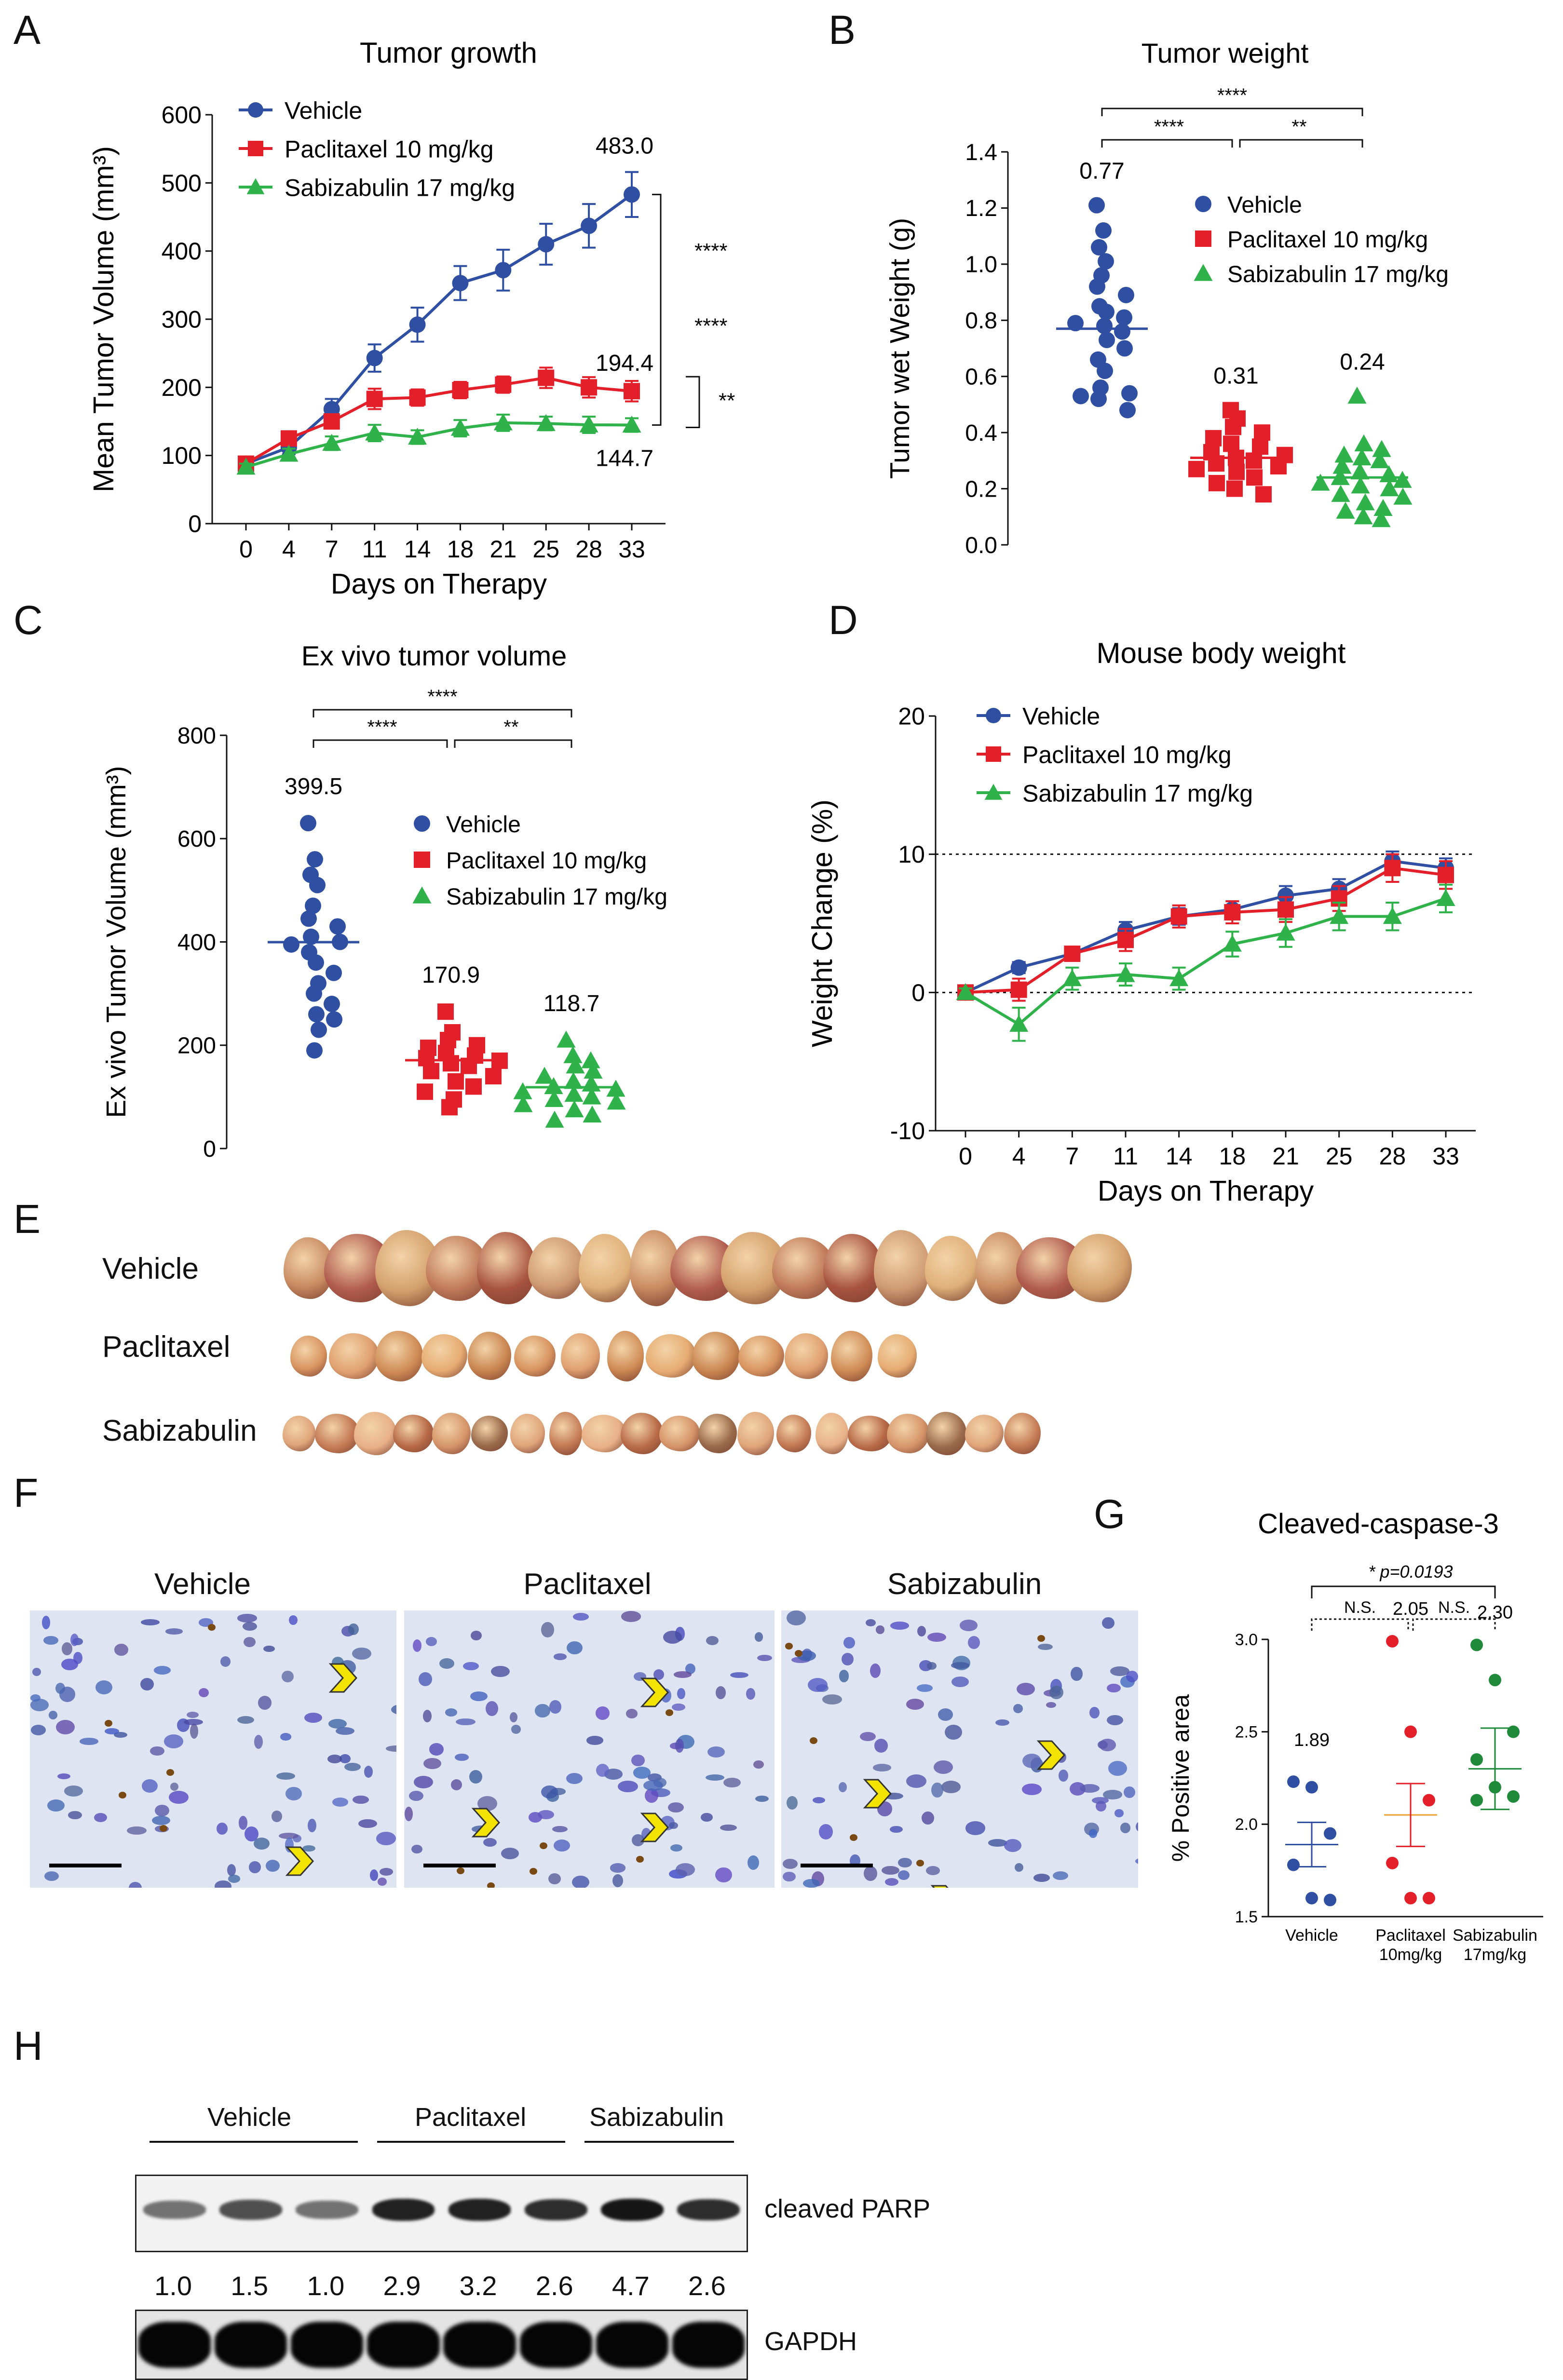 The height and width of the screenshot is (2380, 1563). What do you see at coordinates (150, 1269) in the screenshot?
I see `row-label-vehicle: Vehicle` at bounding box center [150, 1269].